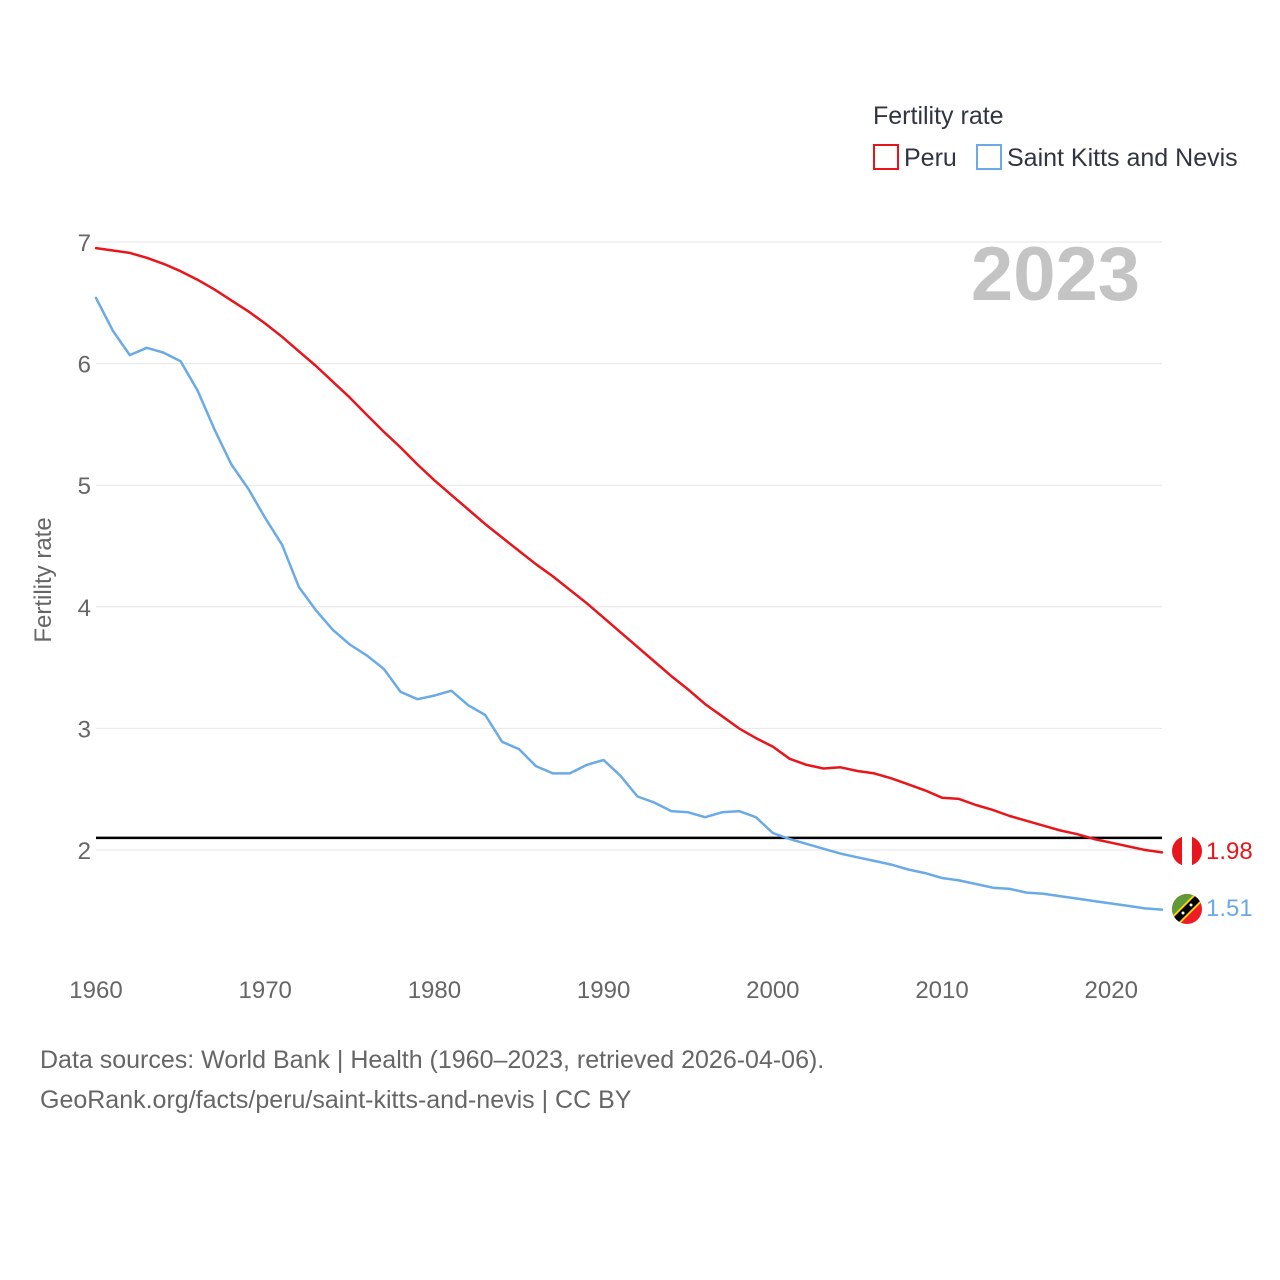 This screenshot has height=1280, width=1280. Describe the element at coordinates (1229, 851) in the screenshot. I see `end-value-peru: 1.98` at that location.